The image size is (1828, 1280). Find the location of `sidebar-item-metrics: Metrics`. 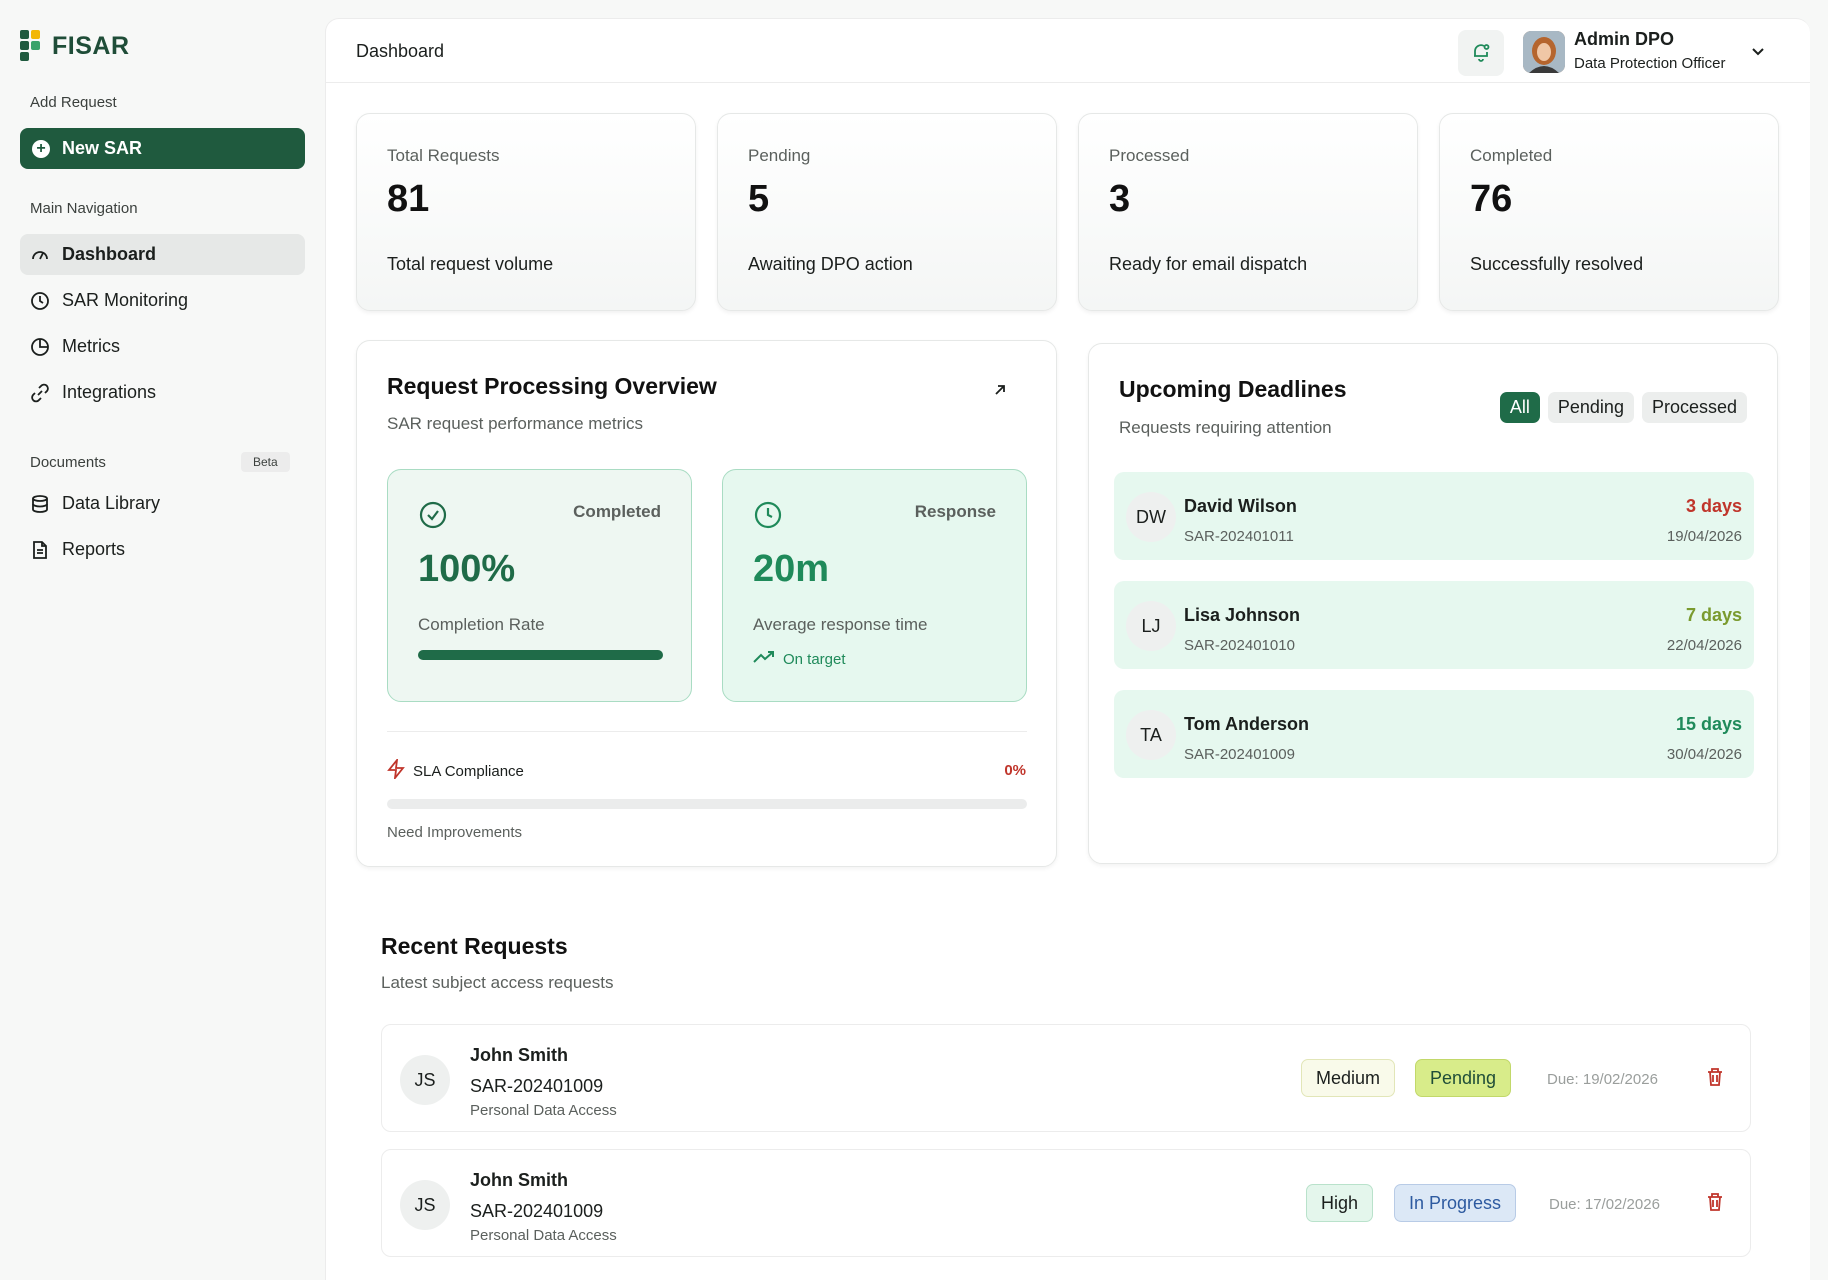

sidebar-item-metrics: Metrics is located at coordinates (162, 346).